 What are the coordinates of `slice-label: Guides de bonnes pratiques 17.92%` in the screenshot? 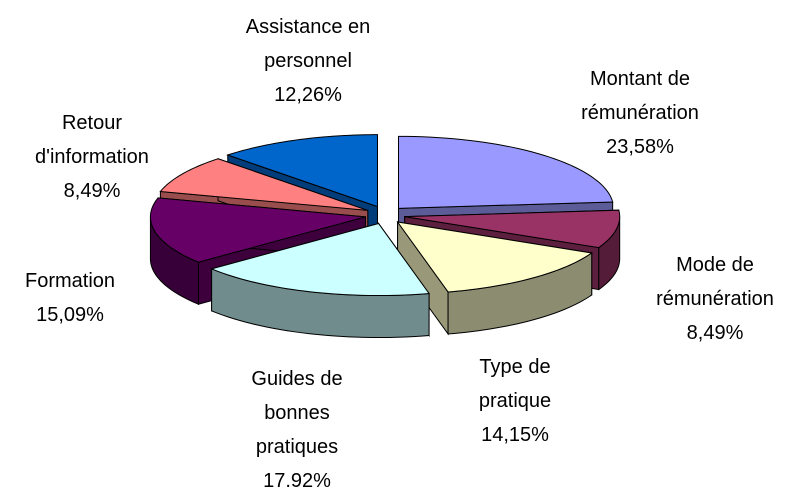 It's located at (297, 426).